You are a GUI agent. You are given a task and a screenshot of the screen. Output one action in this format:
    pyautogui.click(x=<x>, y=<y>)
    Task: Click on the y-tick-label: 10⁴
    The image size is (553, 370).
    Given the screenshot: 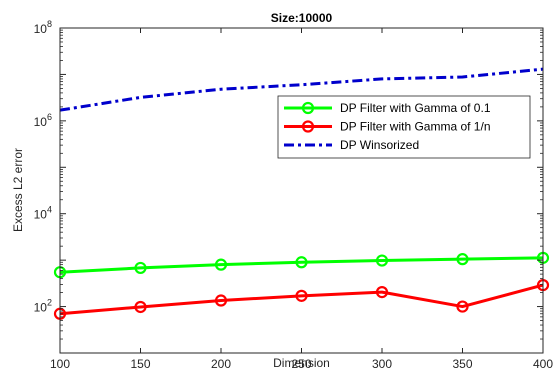 What is the action you would take?
    pyautogui.click(x=43, y=213)
    